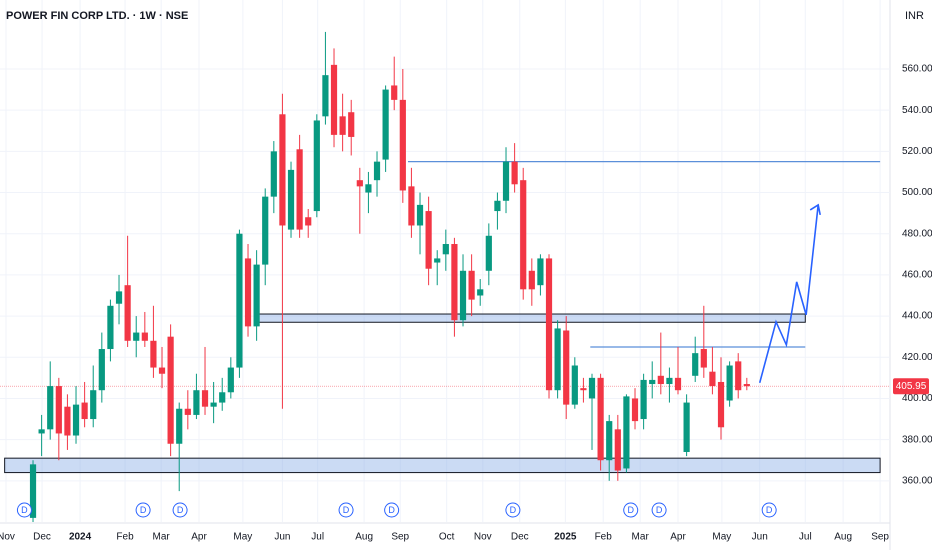 Image resolution: width=932 pixels, height=550 pixels. I want to click on support-zone, so click(442, 465).